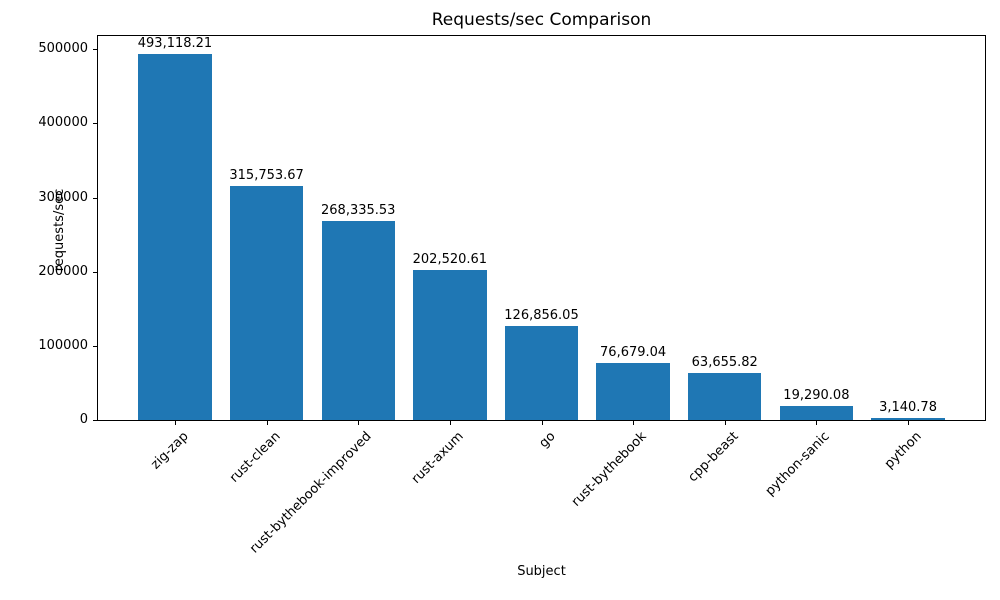 Image resolution: width=1000 pixels, height=600 pixels. Describe the element at coordinates (59, 230) in the screenshot. I see `y-axis-label: requests/sec` at that location.